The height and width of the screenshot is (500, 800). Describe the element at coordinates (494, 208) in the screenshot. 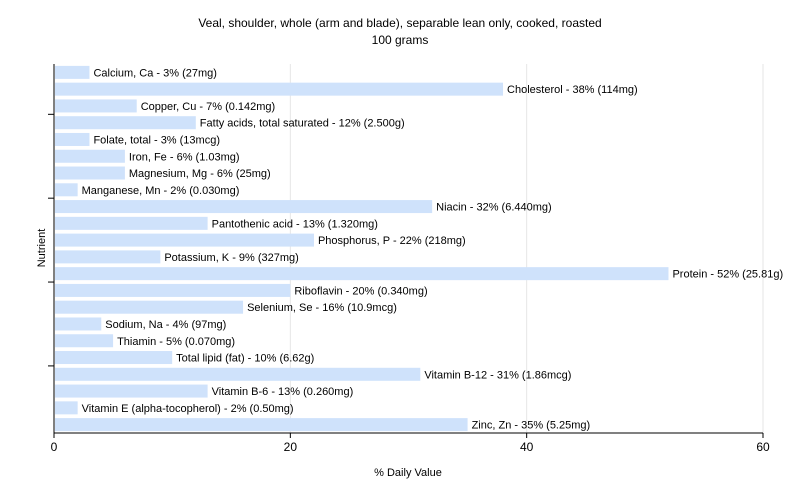

I see `bar-label-8: Niacin - 32% (6.440mg)` at that location.